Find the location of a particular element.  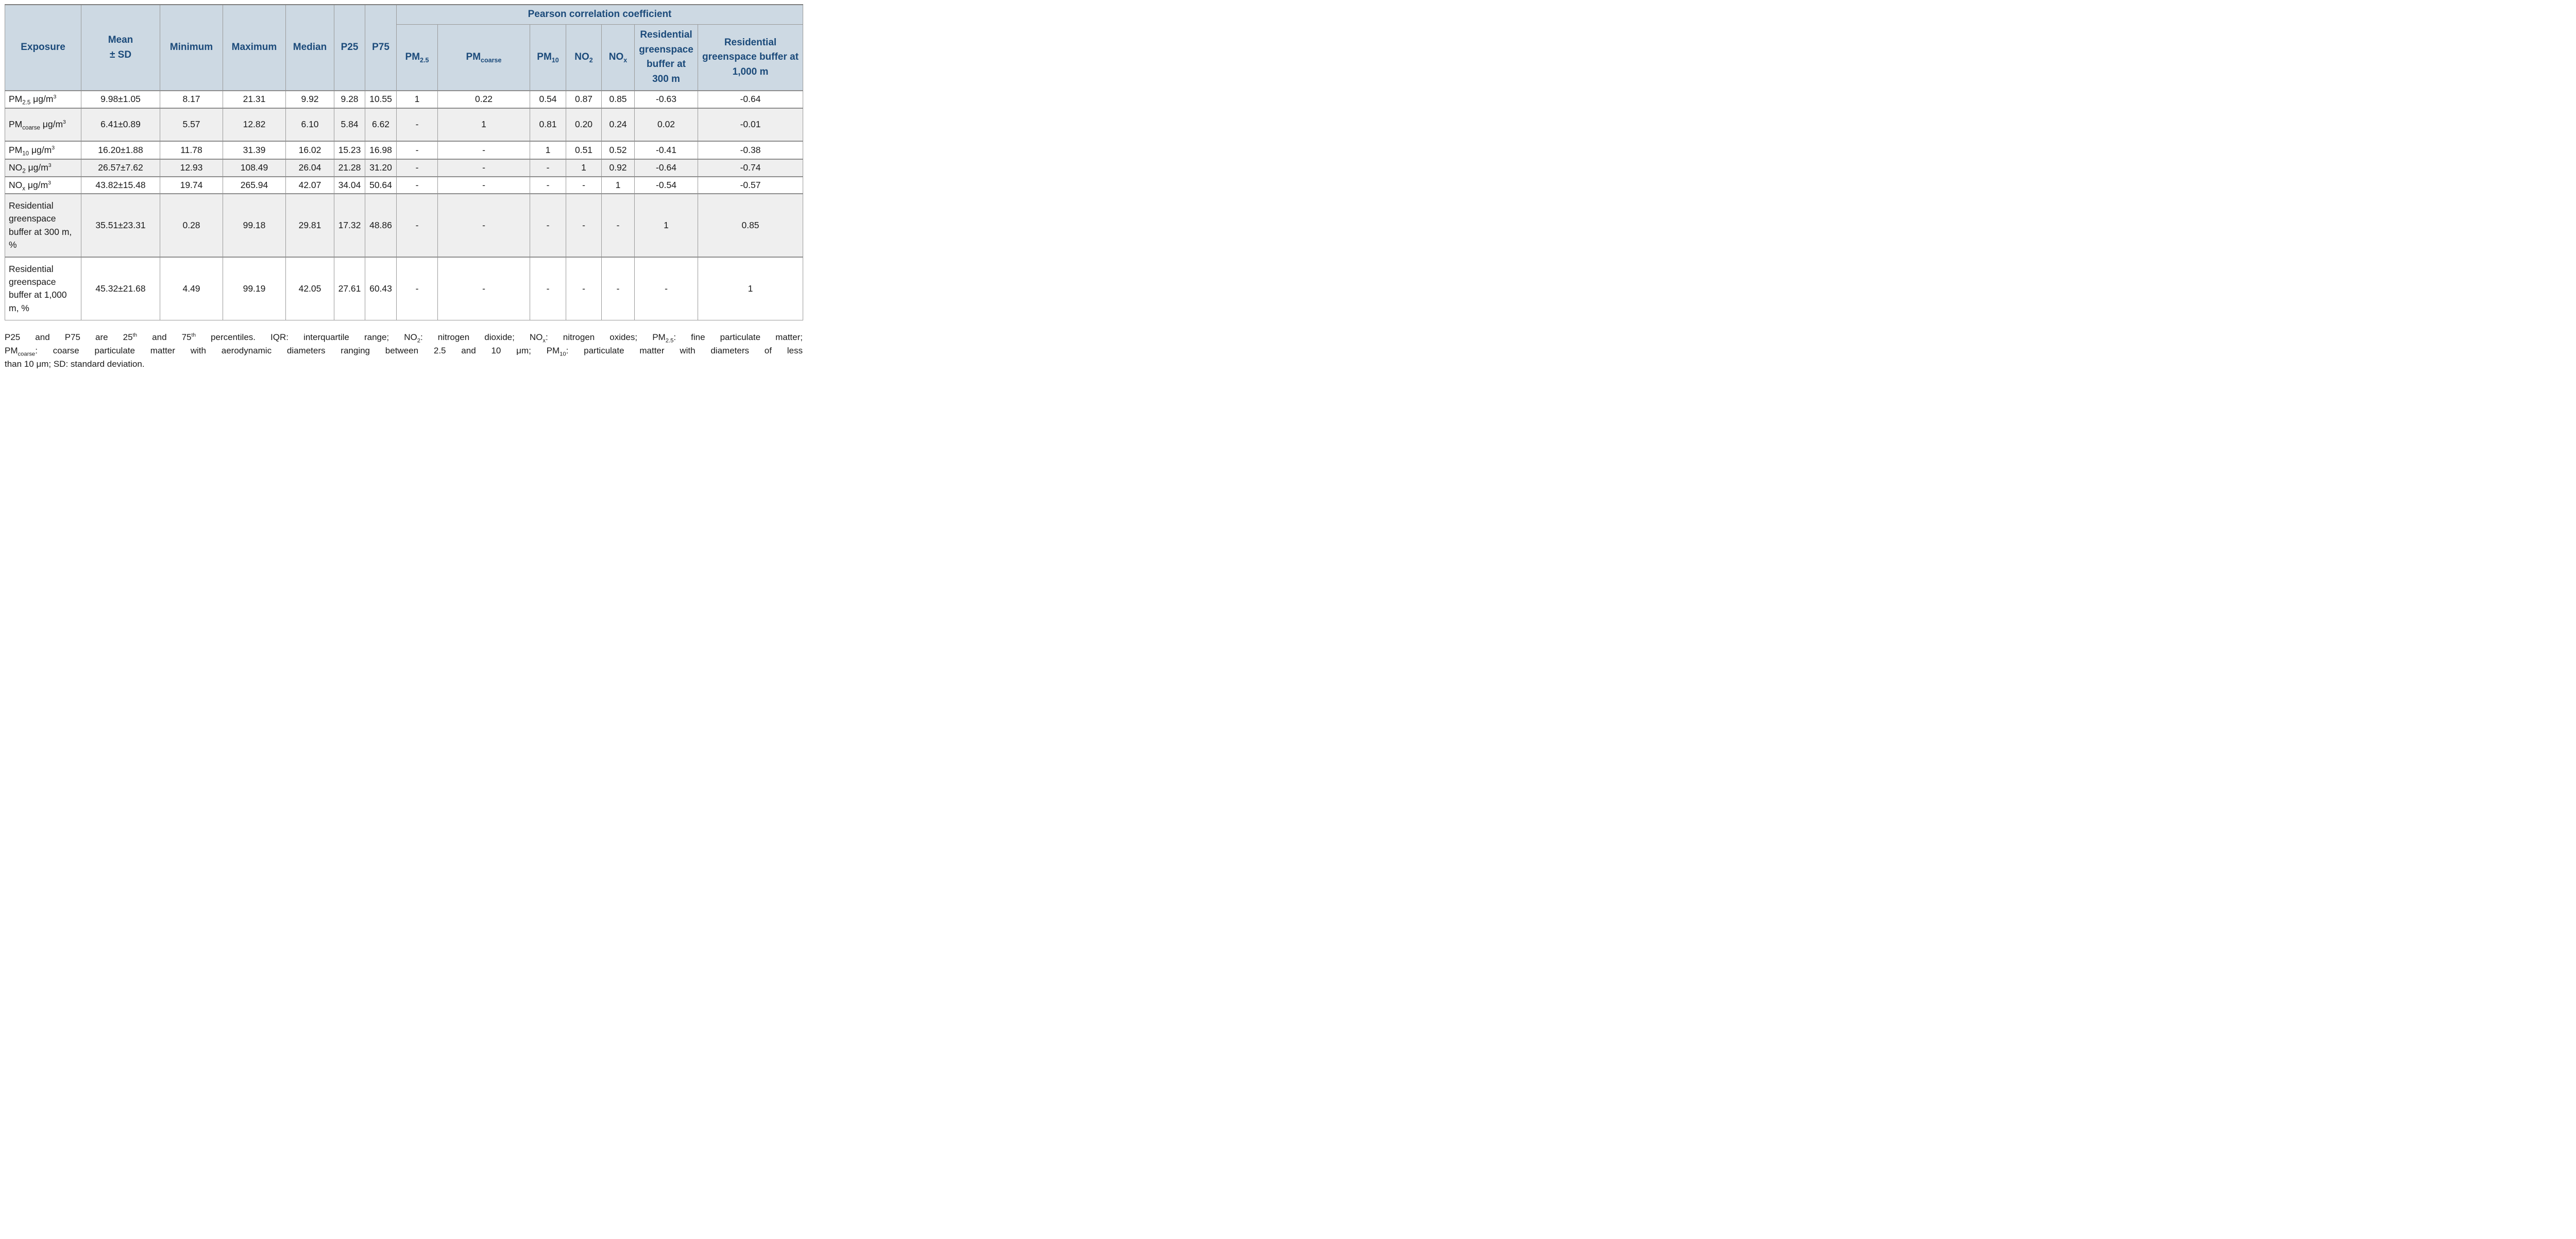

table-cell: 29.81 is located at coordinates (309, 225).